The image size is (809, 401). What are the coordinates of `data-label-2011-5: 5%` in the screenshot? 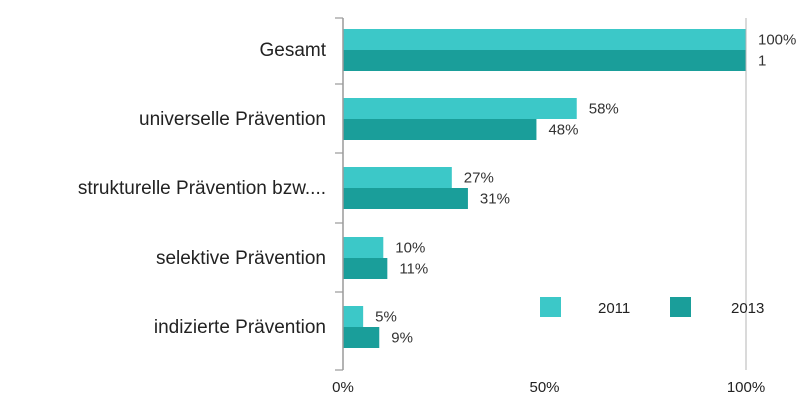 It's located at (386, 317).